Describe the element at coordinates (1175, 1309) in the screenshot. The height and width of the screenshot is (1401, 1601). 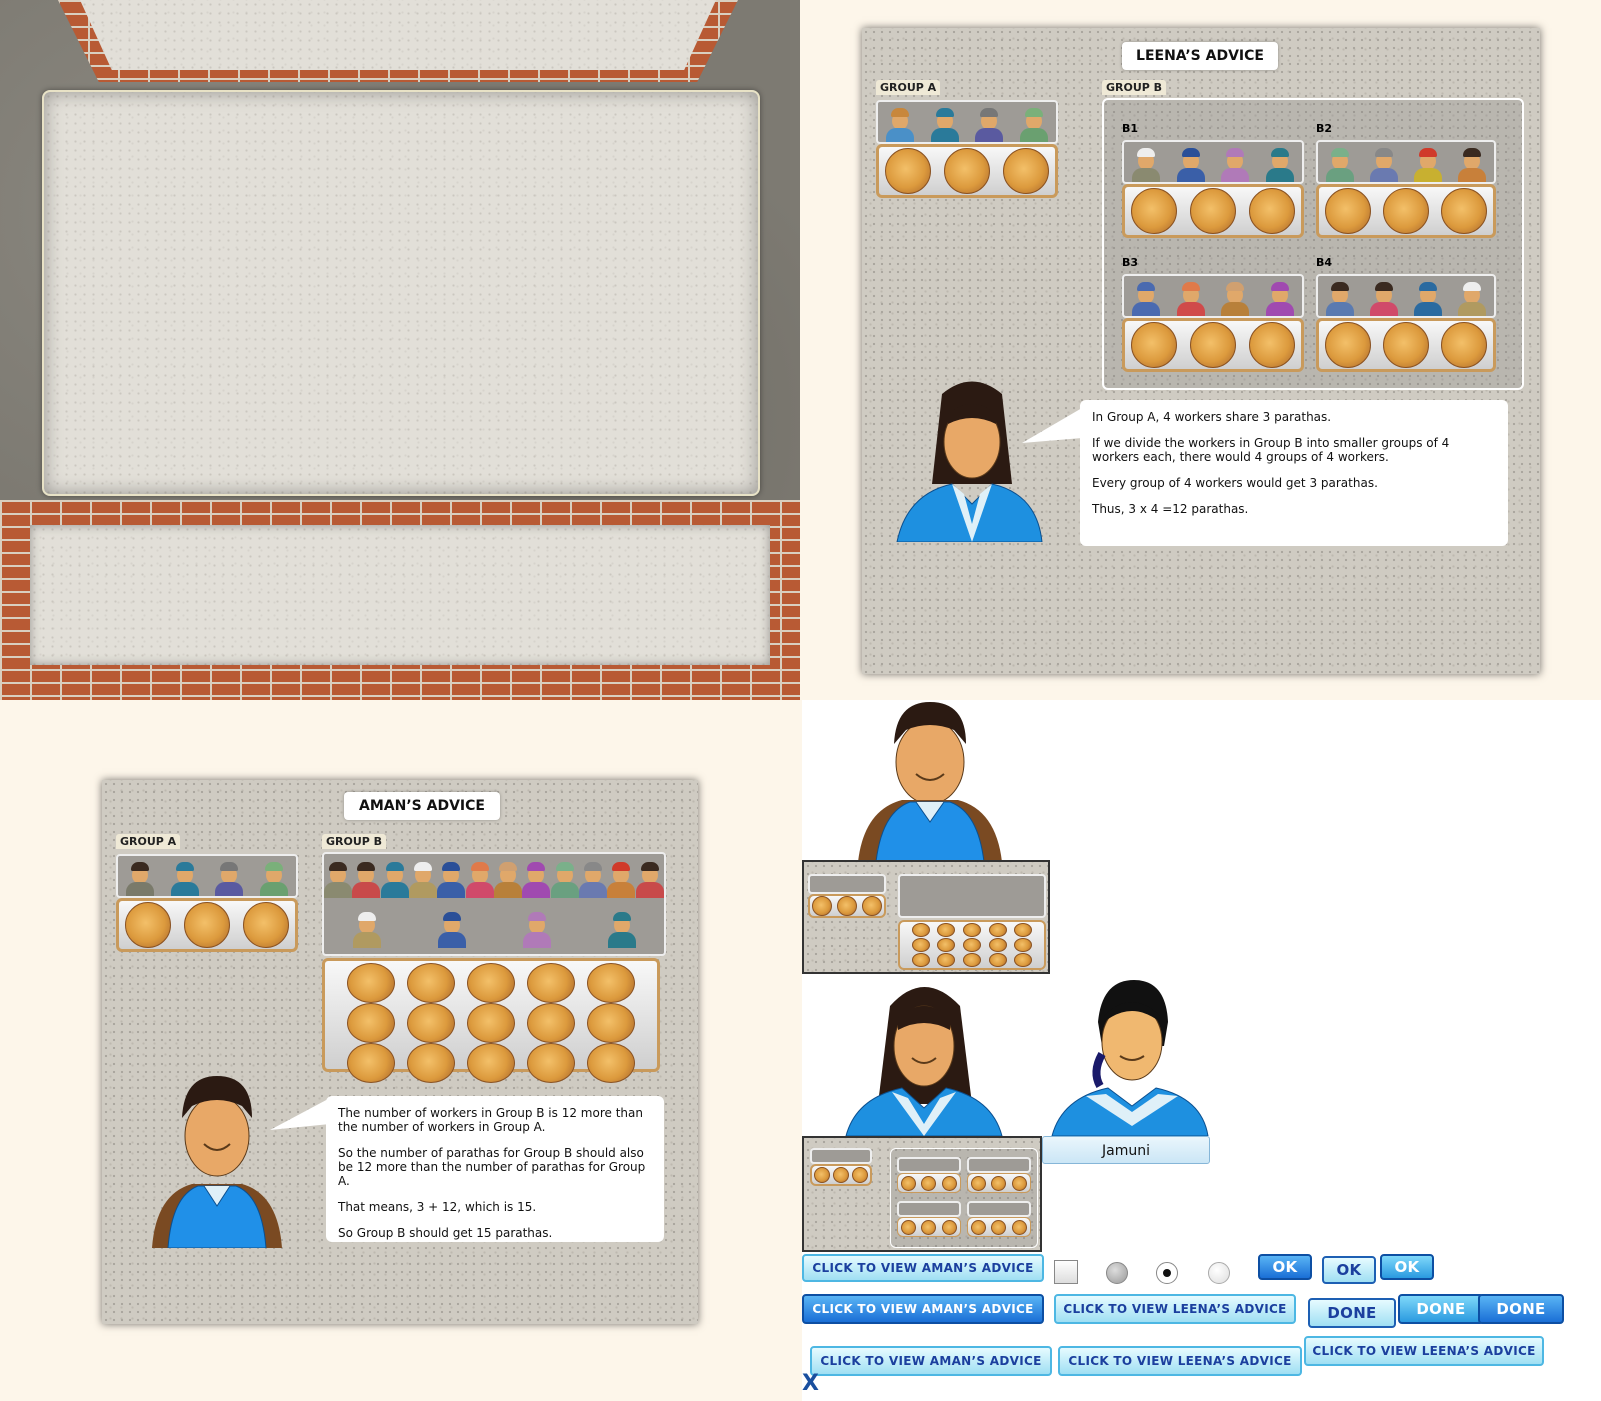
I see `view-leena-advice-button-light: CLICK TO VIEW LEENA’S ADVICE` at that location.